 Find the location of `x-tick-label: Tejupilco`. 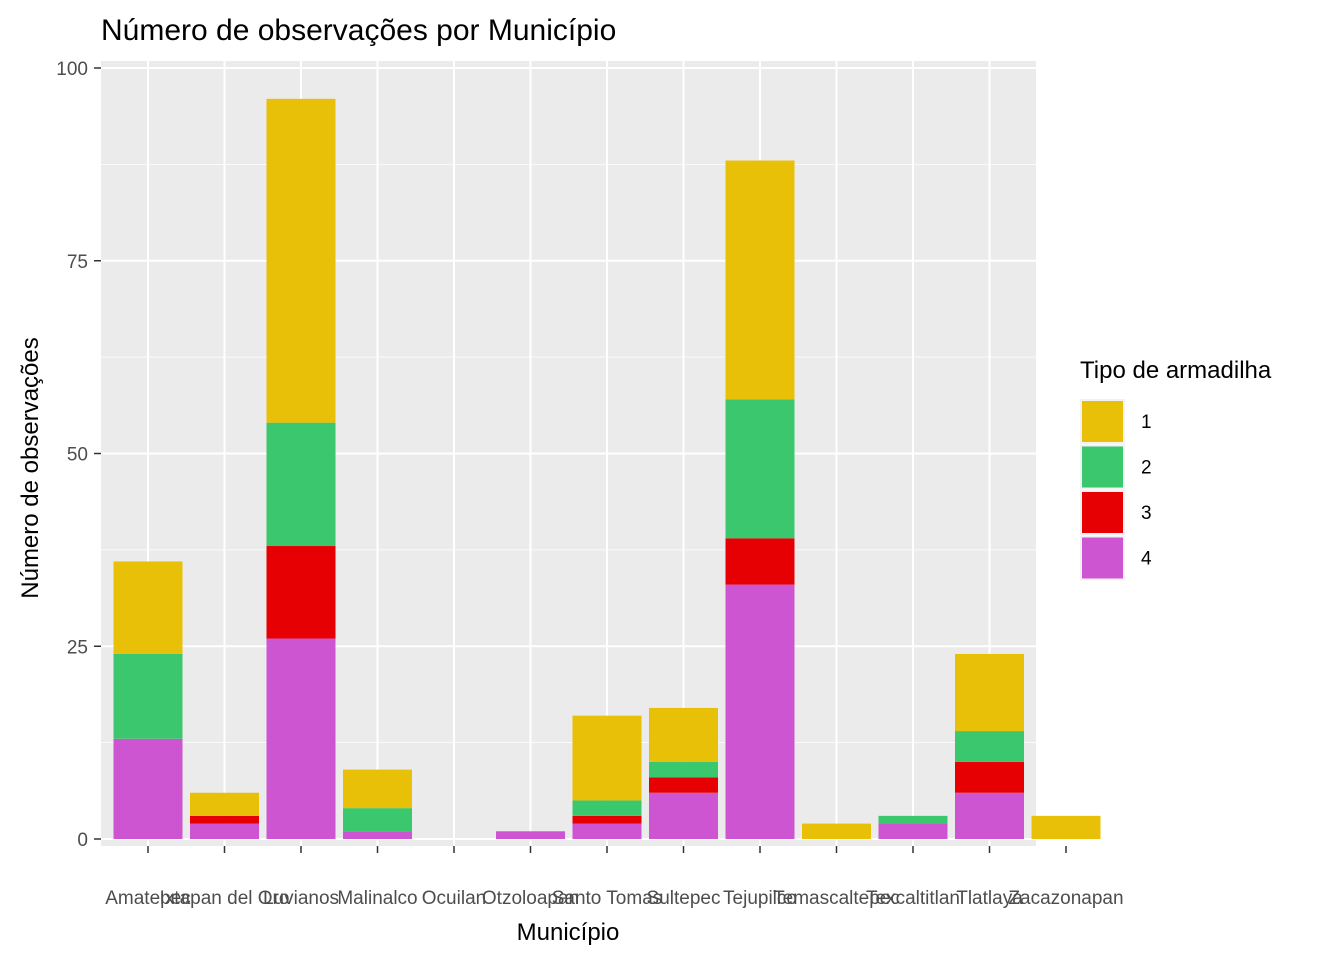

x-tick-label: Tejupilco is located at coordinates (760, 898).